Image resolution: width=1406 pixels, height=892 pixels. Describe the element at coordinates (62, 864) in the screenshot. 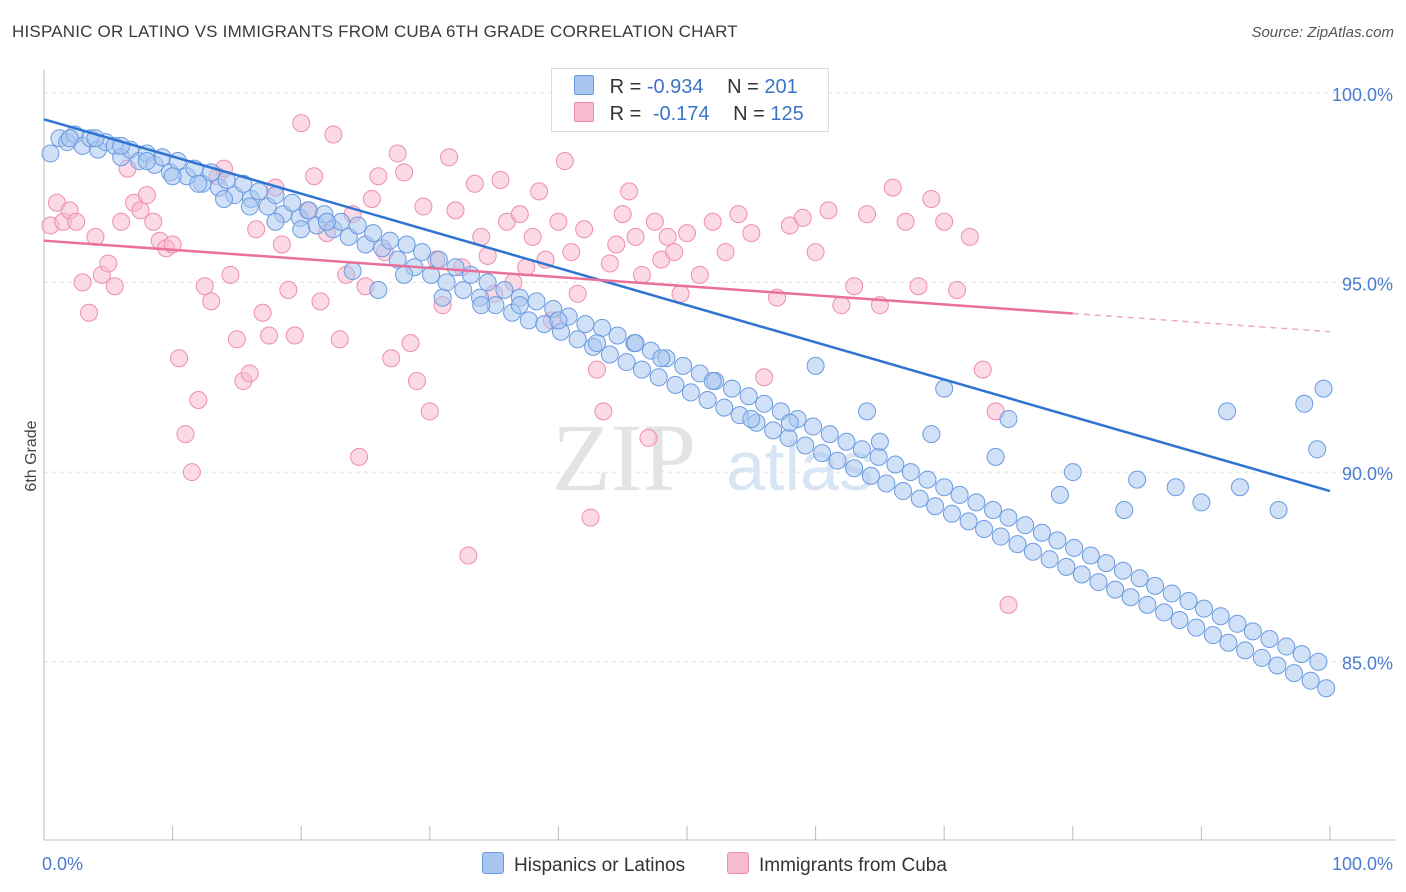

I see `x-tick-label: 0.0%` at that location.